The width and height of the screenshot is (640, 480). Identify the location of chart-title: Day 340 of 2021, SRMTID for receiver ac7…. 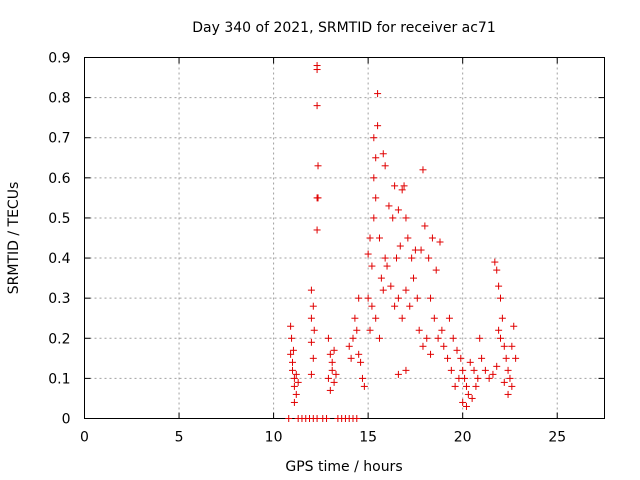
(344, 28).